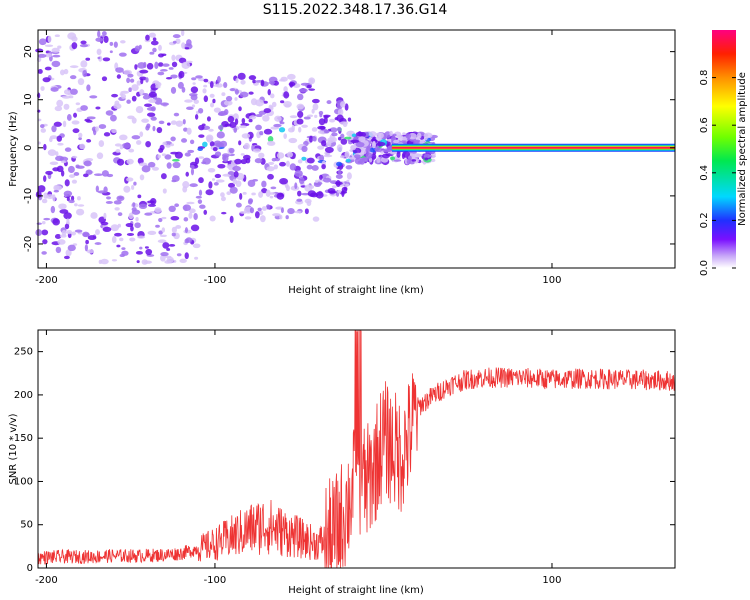 Image resolution: width=750 pixels, height=600 pixels. I want to click on colorbar-tick-label: 0.2, so click(704, 220).